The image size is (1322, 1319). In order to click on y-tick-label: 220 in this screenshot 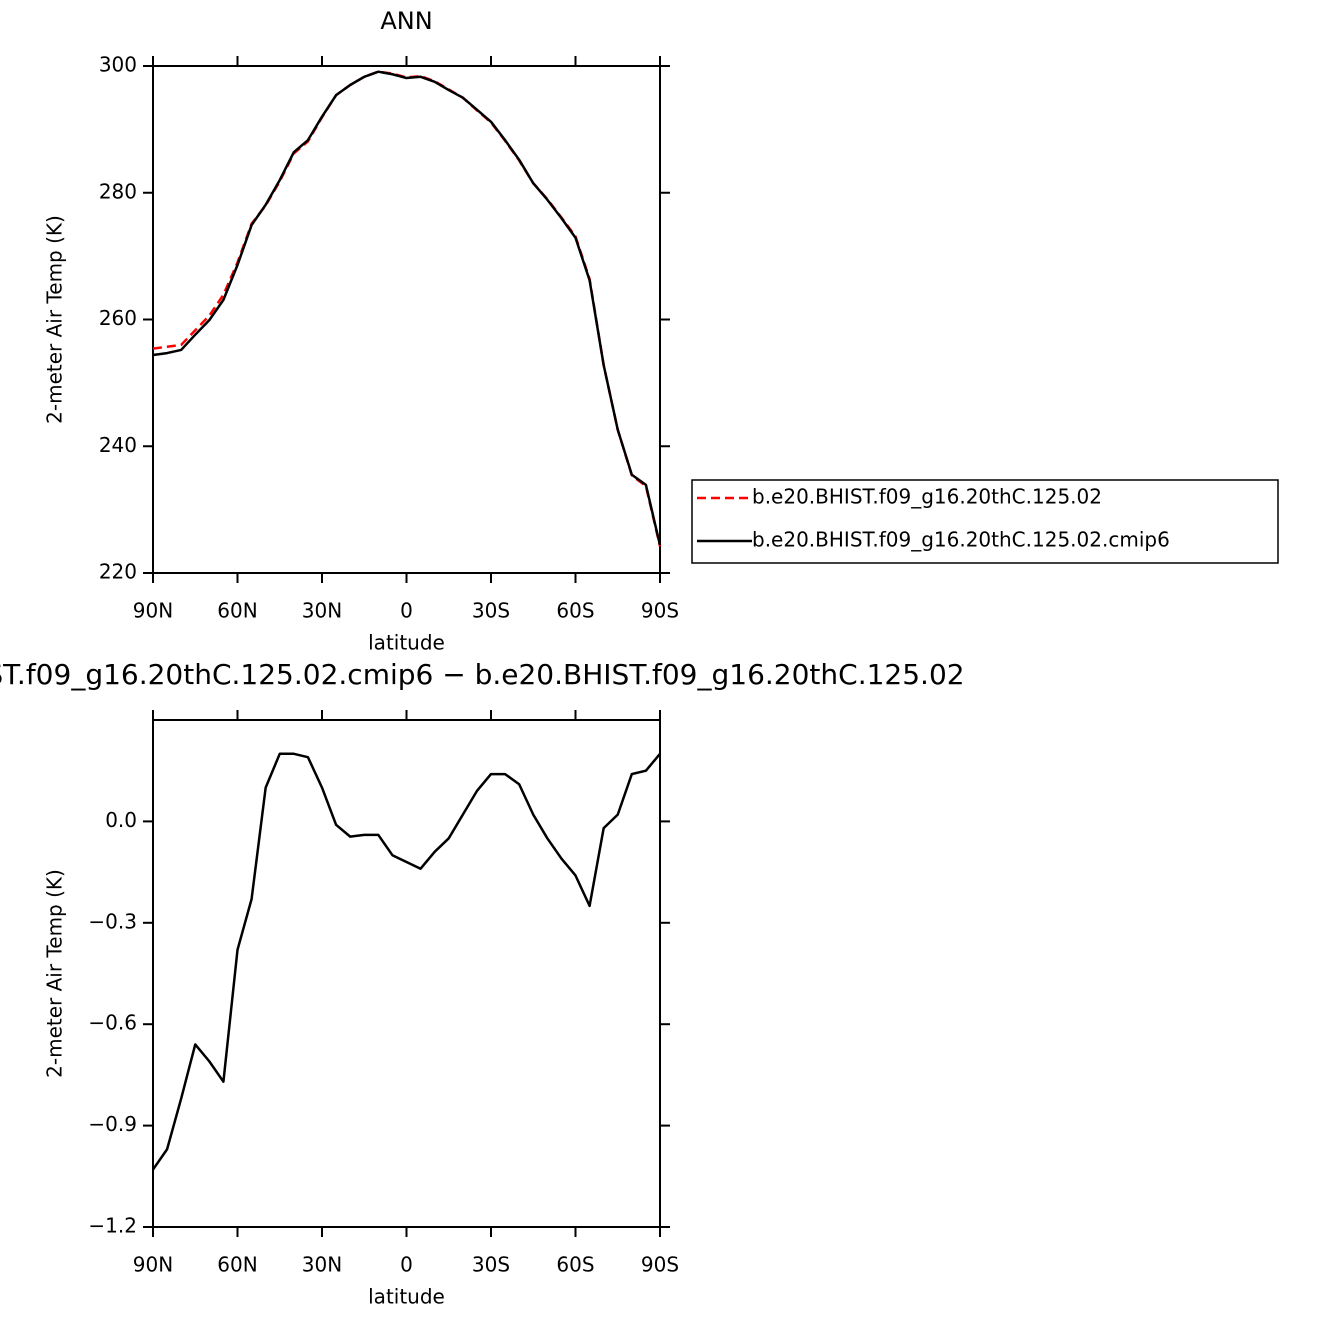, I will do `click(118, 572)`.